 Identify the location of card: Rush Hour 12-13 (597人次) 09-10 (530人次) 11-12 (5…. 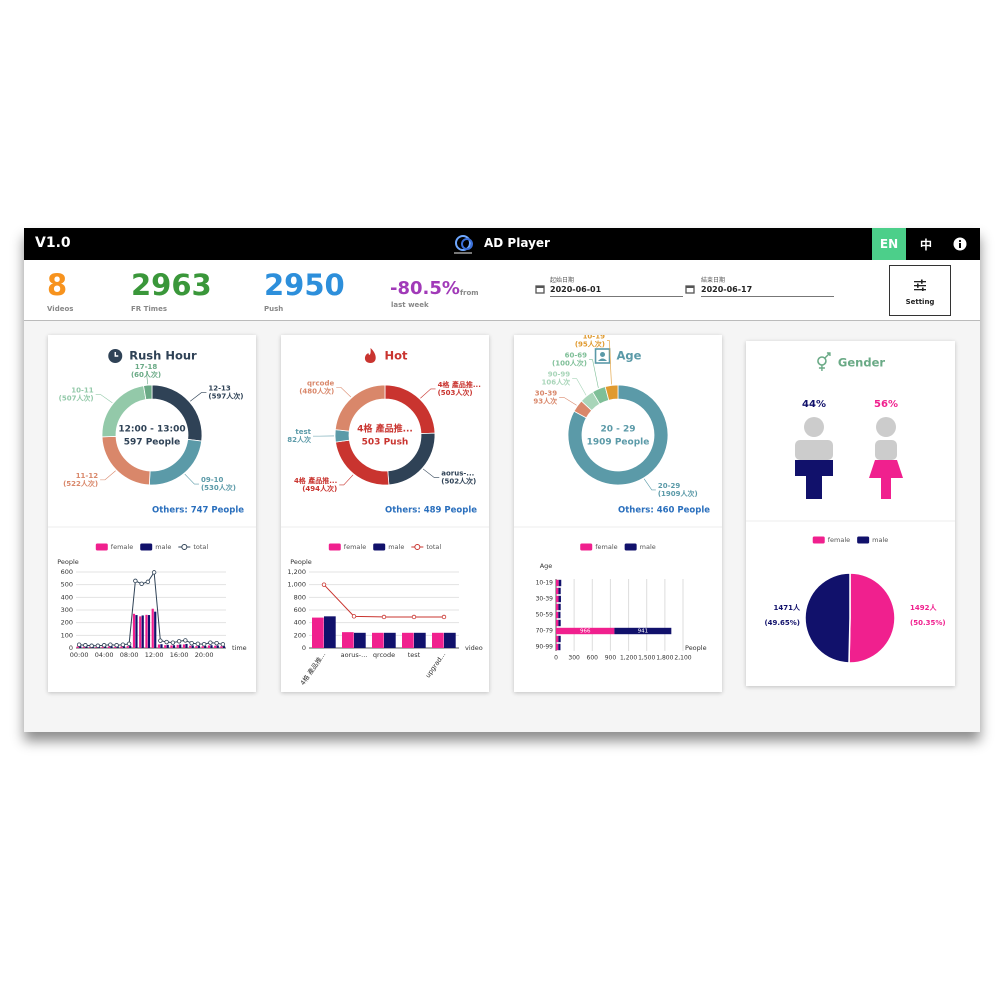
(152, 513).